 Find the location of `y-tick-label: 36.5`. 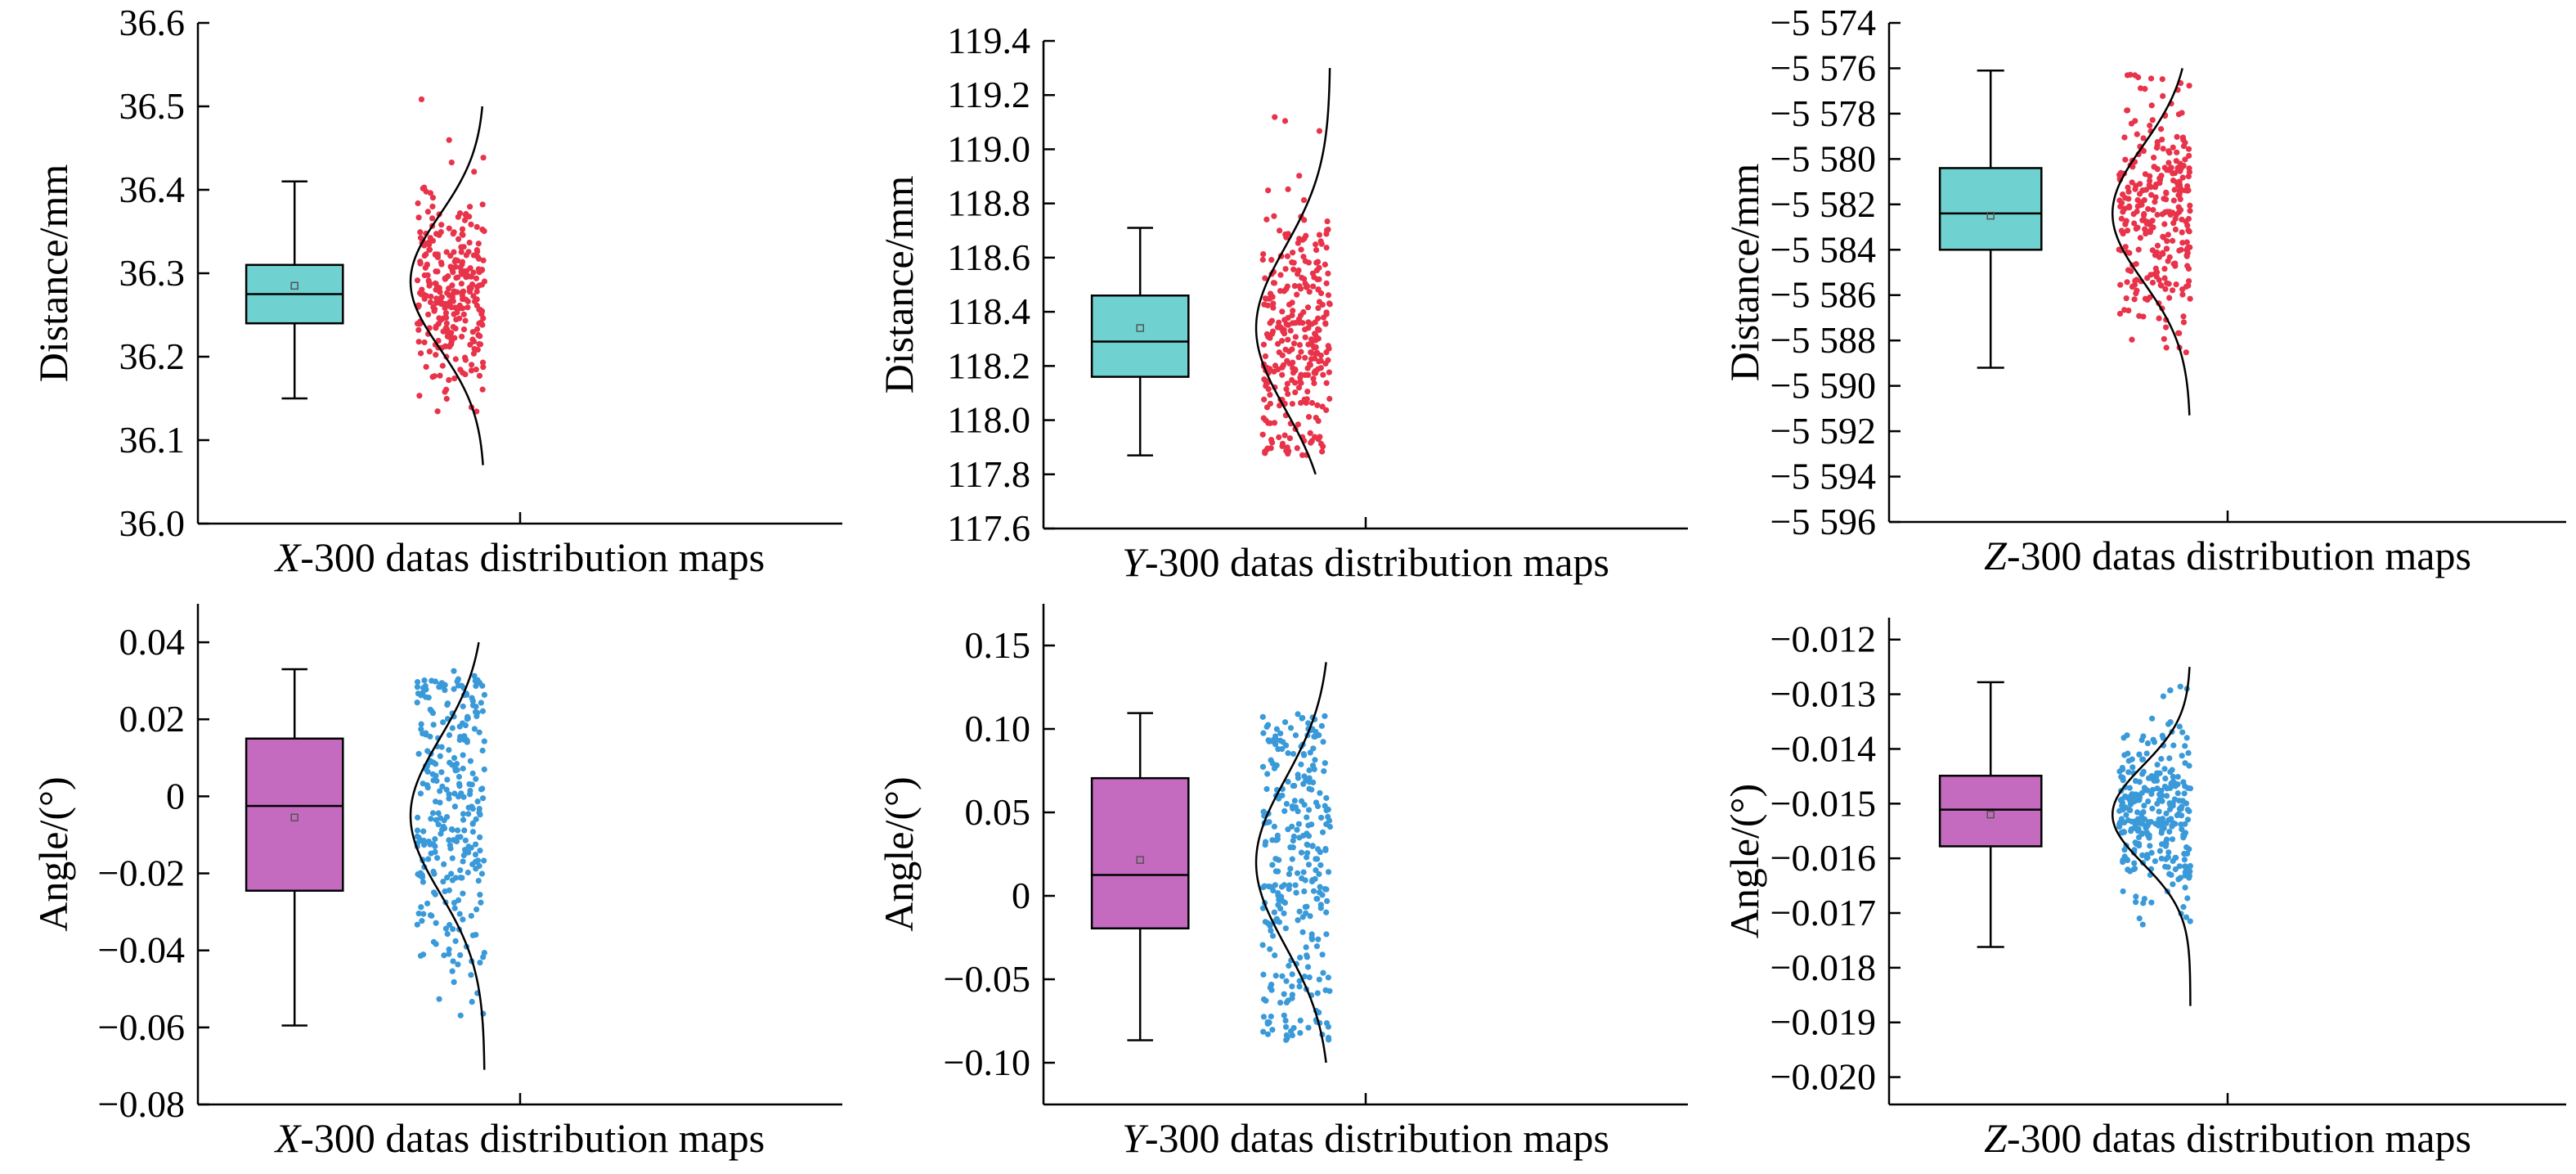

y-tick-label: 36.5 is located at coordinates (152, 106).